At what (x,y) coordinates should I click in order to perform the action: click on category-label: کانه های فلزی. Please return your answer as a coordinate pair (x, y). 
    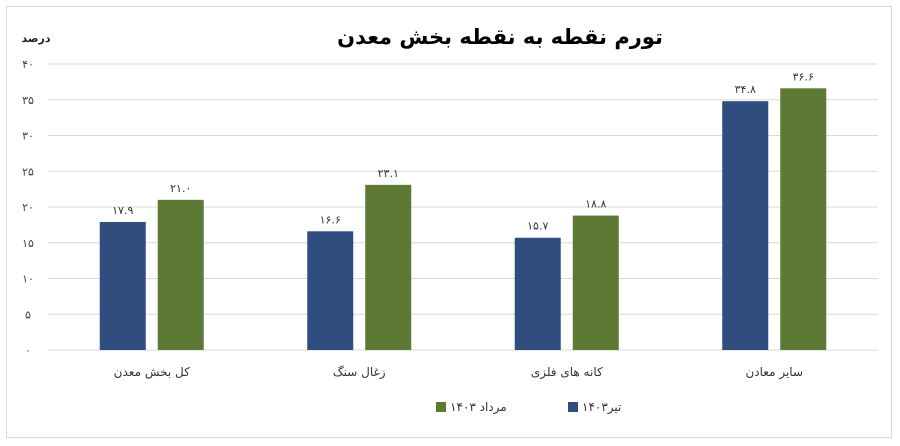
    Looking at the image, I should click on (567, 372).